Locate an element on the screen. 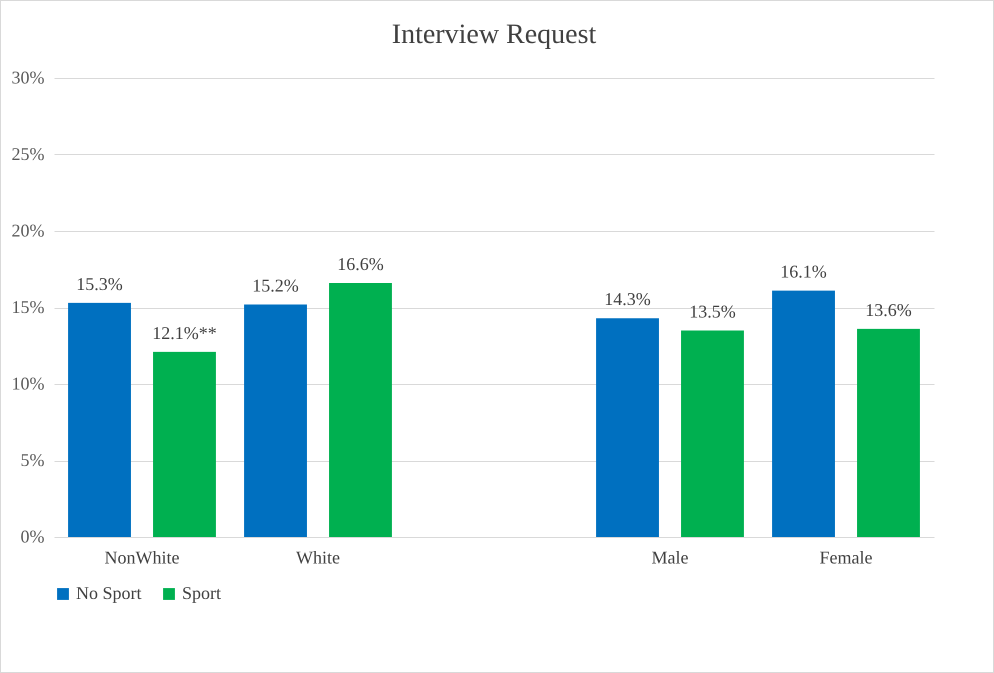 Image resolution: width=994 pixels, height=673 pixels. data-label: 15.3% is located at coordinates (99, 284).